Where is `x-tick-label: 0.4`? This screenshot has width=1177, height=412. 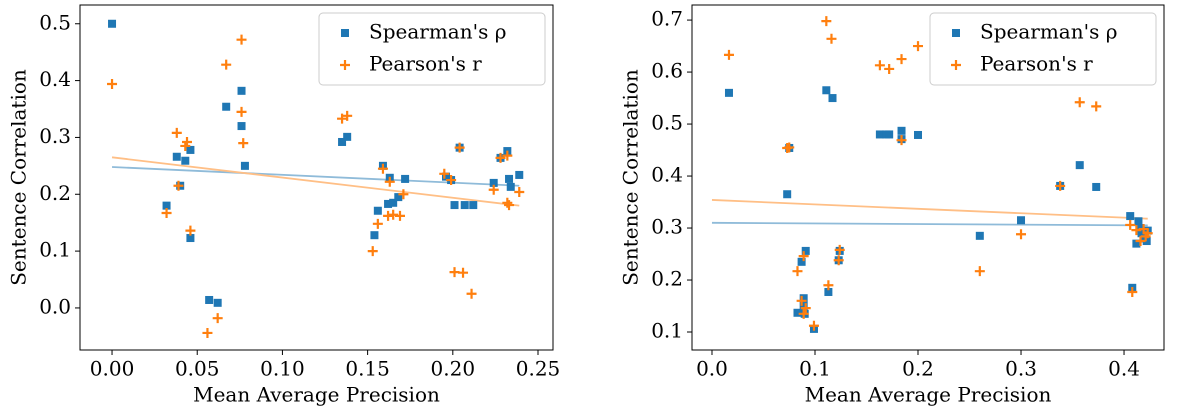 x-tick-label: 0.4 is located at coordinates (1124, 369).